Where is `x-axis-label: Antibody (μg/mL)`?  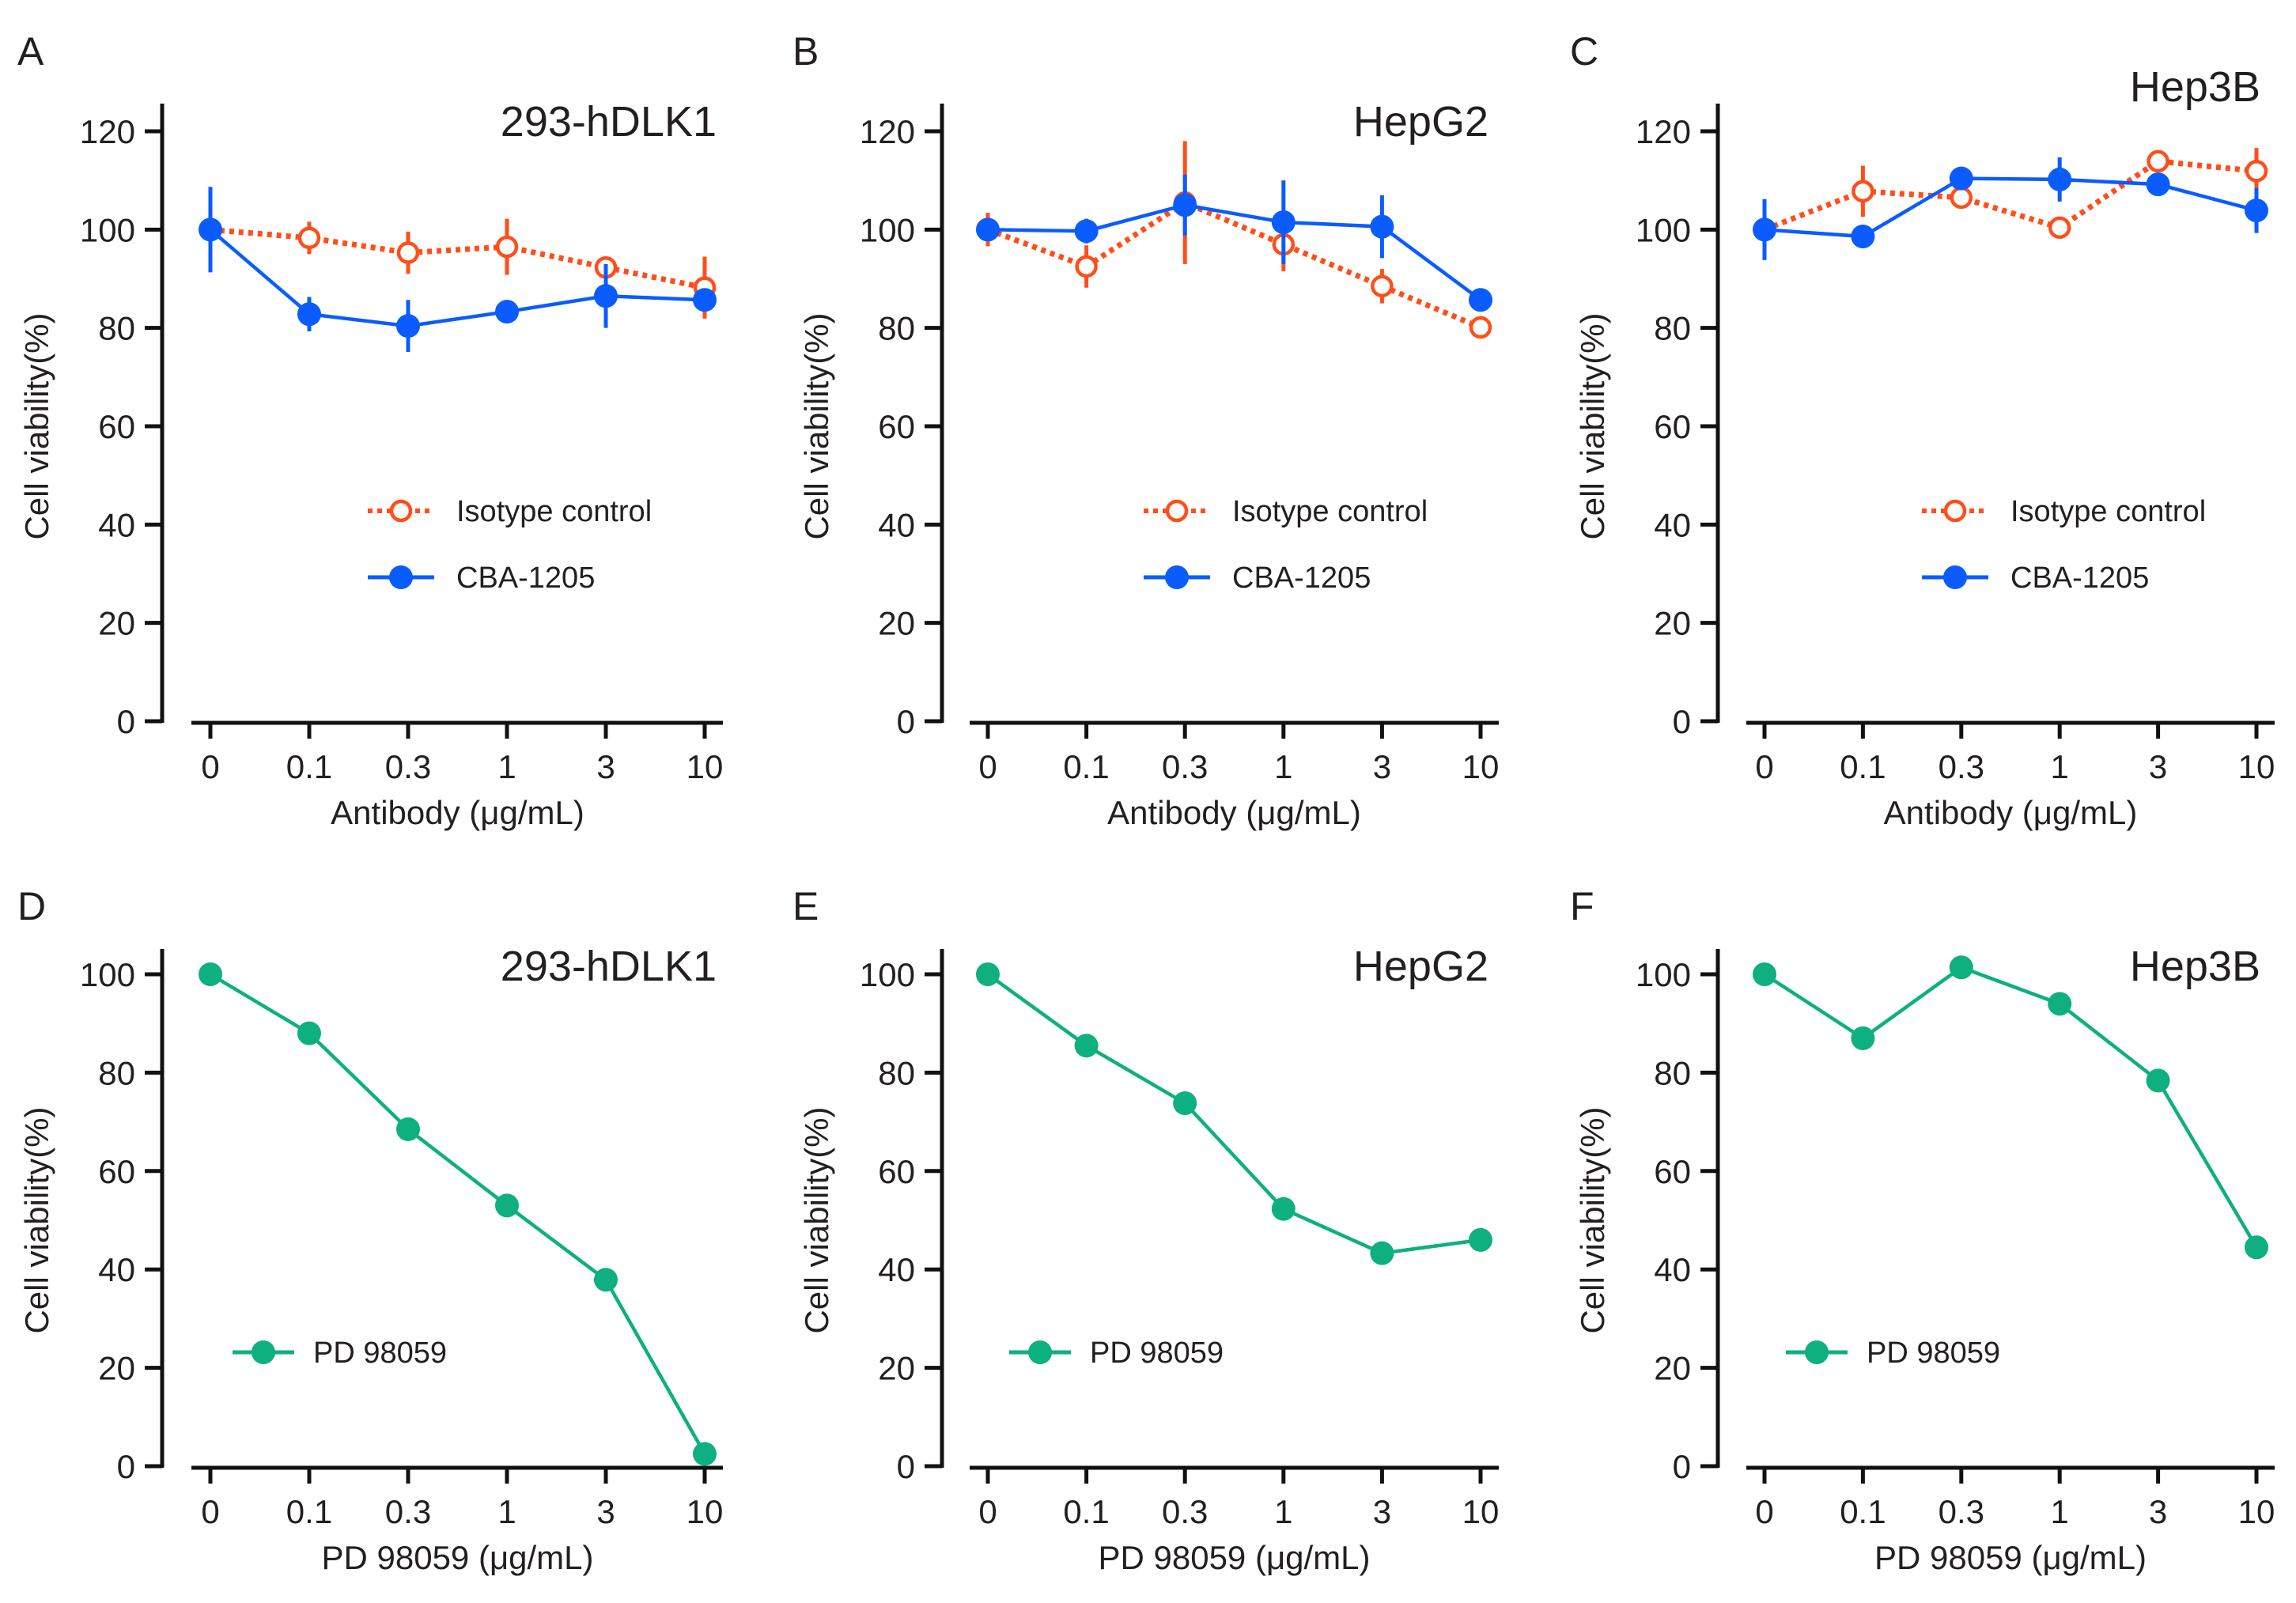 x-axis-label: Antibody (μg/mL) is located at coordinates (457, 812).